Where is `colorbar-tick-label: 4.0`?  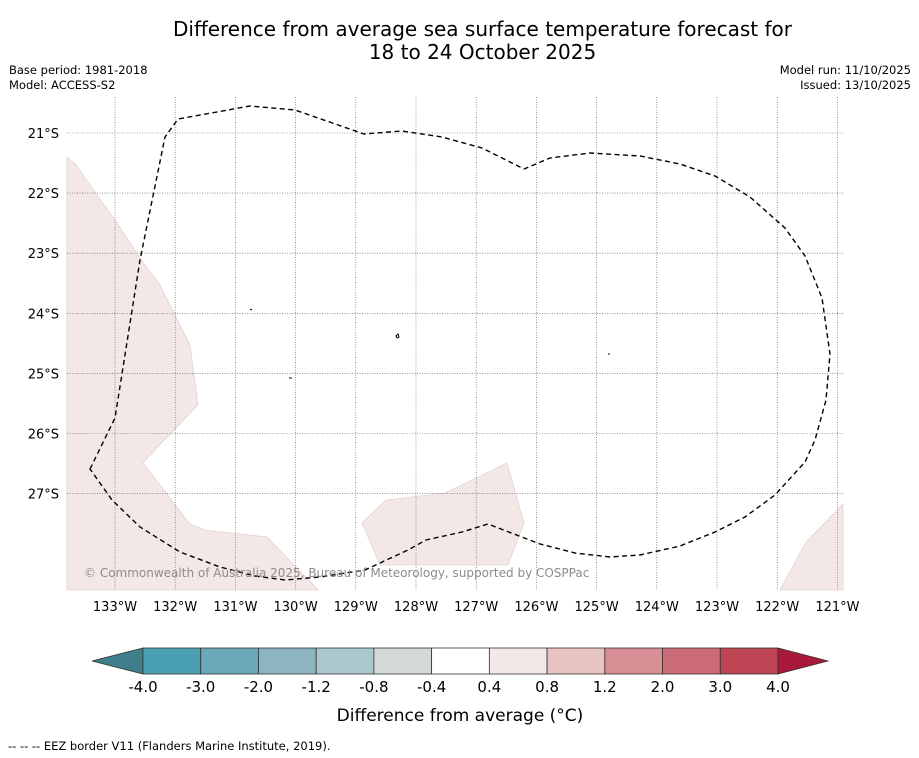
colorbar-tick-label: 4.0 is located at coordinates (778, 687).